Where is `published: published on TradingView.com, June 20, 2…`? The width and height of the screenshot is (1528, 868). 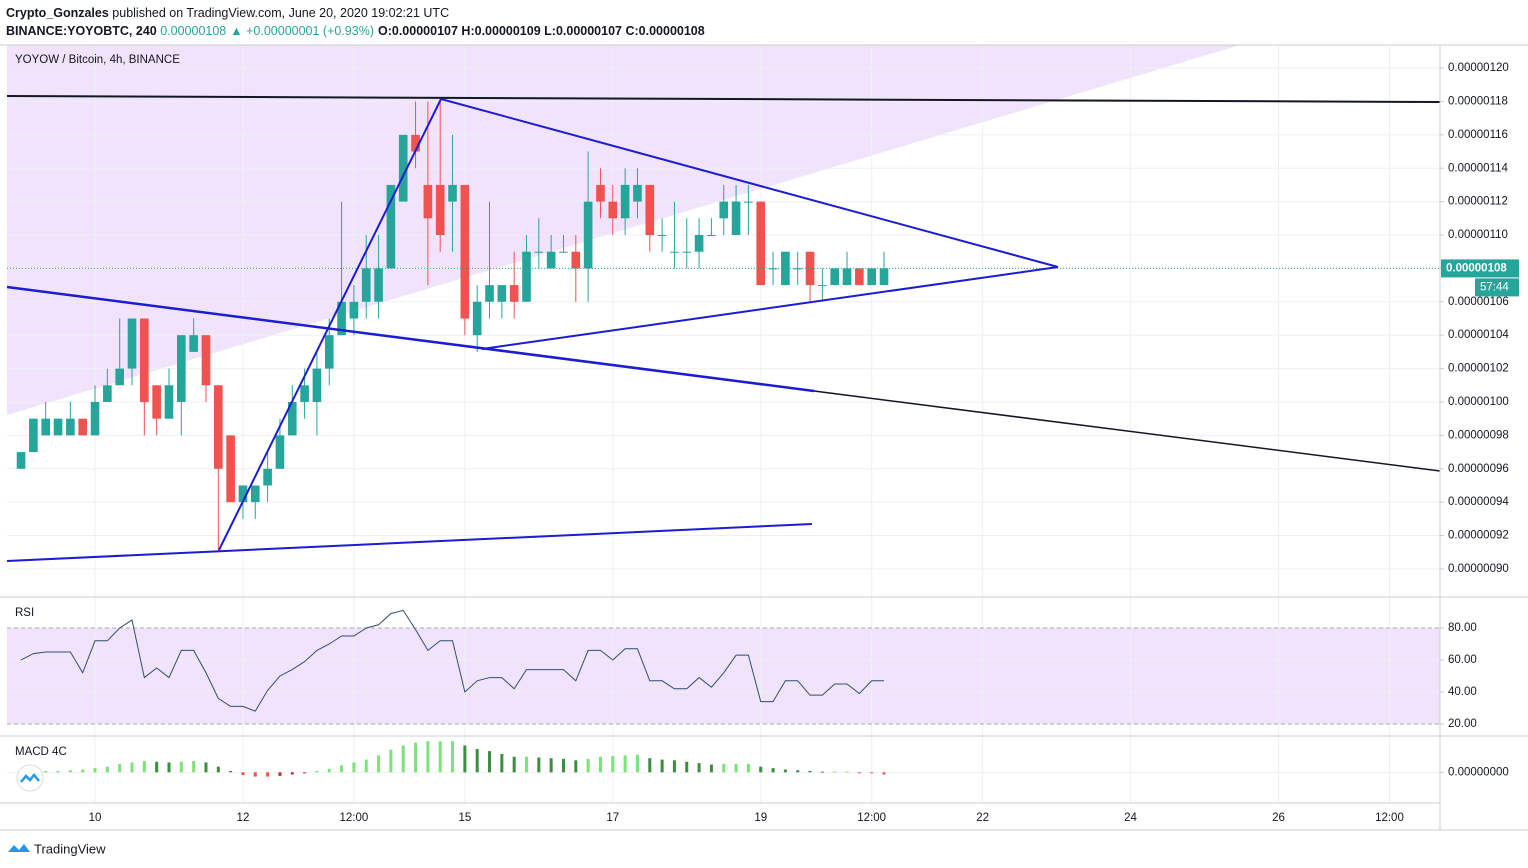
published: published on TradingView.com, June 20, 2… is located at coordinates (281, 13).